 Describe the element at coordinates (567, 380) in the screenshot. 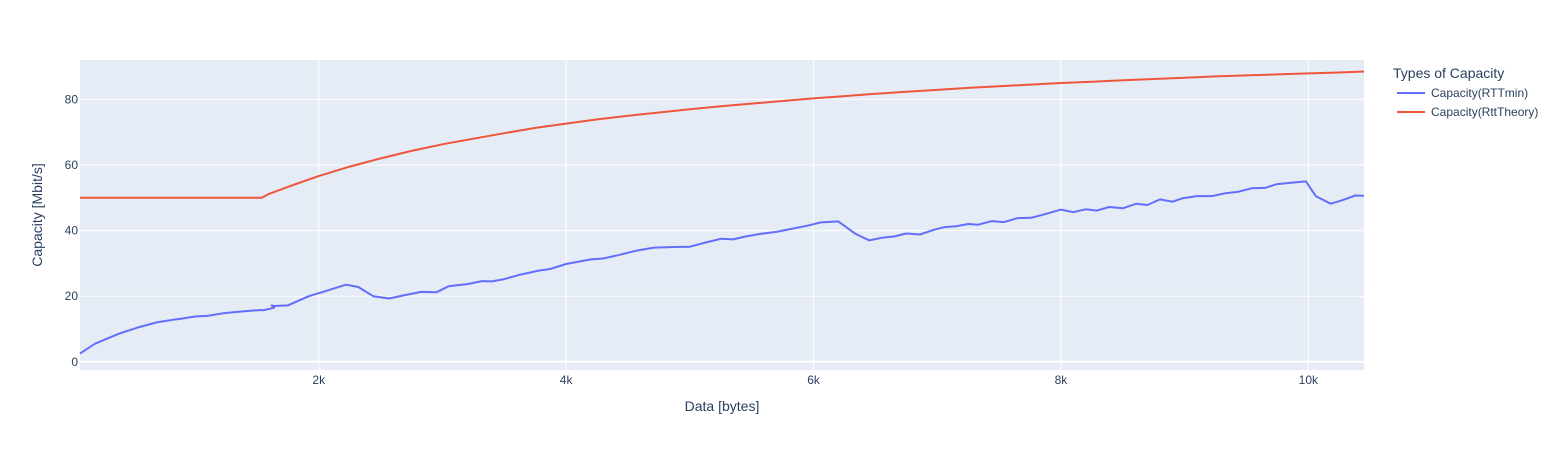

I see `x-tick-label: 4k` at that location.